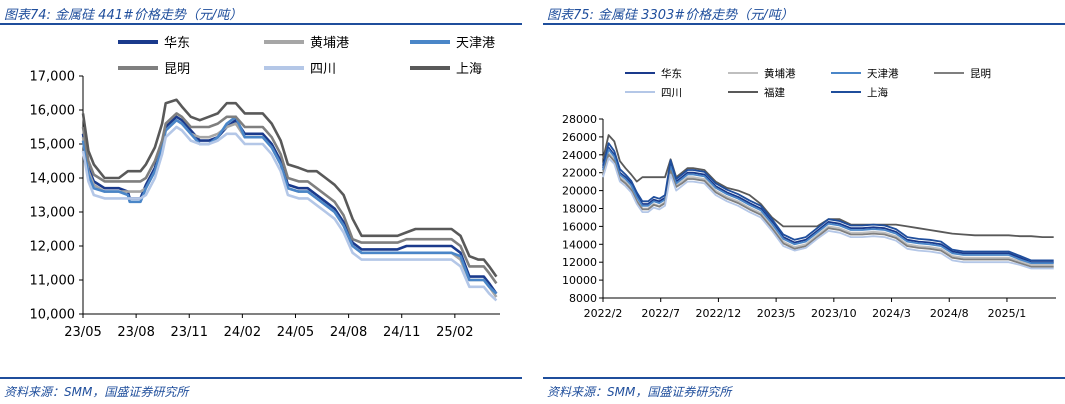  Describe the element at coordinates (949, 313) in the screenshot. I see `x-tick-label: 2024/8` at that location.